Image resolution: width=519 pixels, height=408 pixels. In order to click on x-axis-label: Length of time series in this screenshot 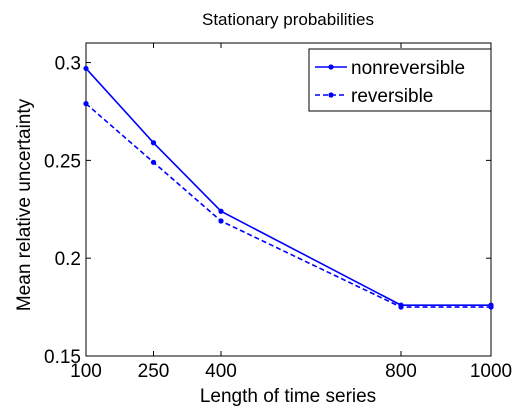, I will do `click(288, 396)`.